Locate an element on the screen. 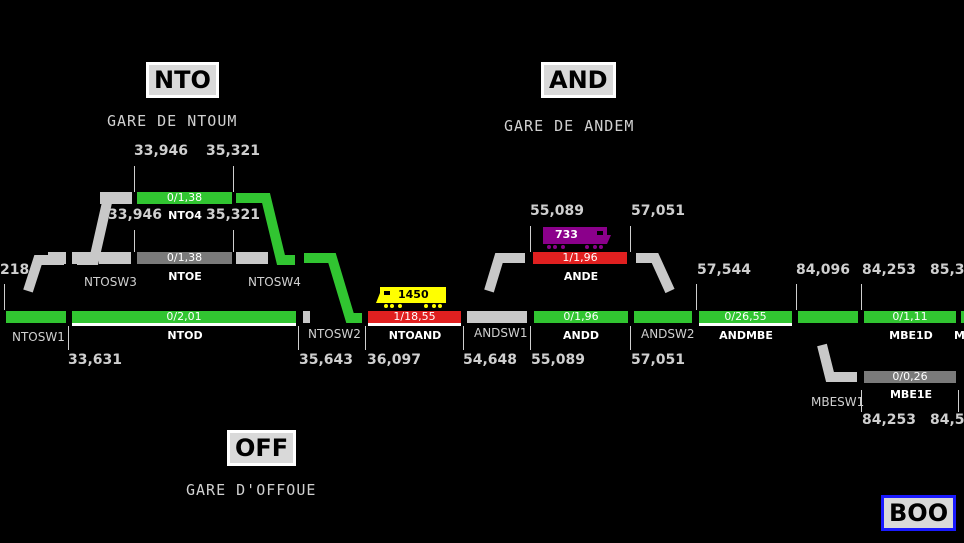 Image resolution: width=964 pixels, height=543 pixels. station-name-off: GARE D'OFFOUE is located at coordinates (251, 490).